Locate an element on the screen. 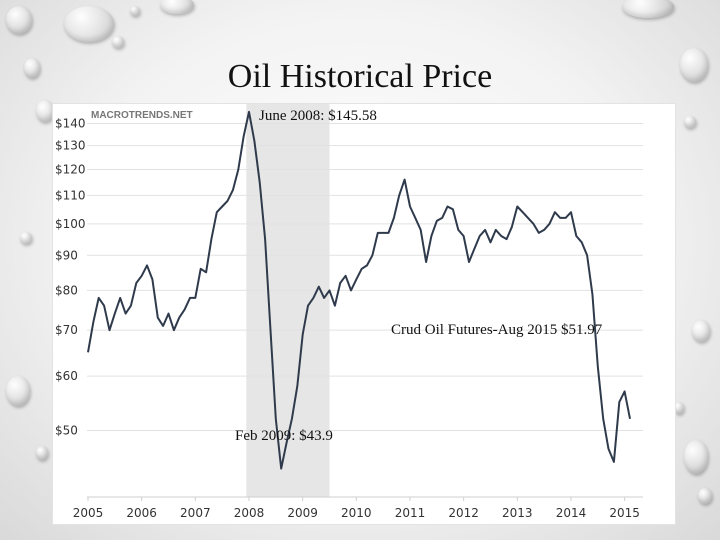 Image resolution: width=720 pixels, height=540 pixels. y-tick-label: $80 is located at coordinates (66, 290).